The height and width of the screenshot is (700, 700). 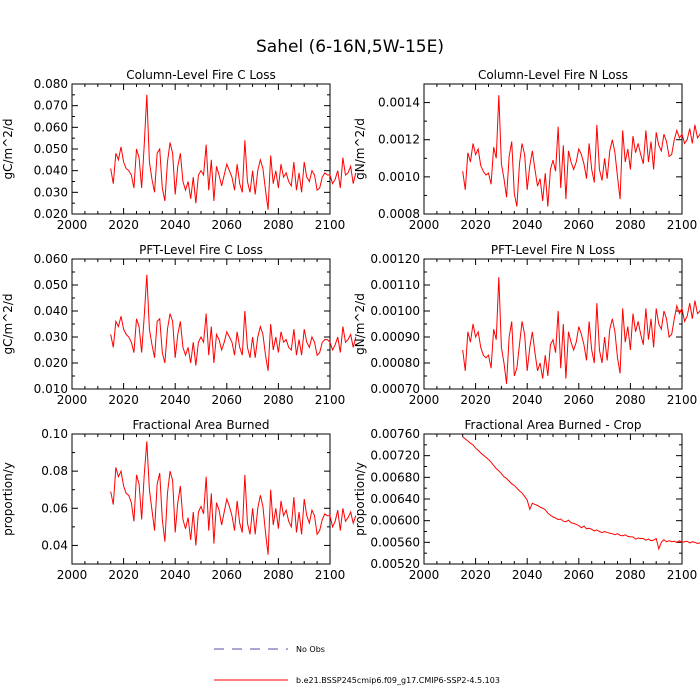 I want to click on y-tick-label: 0.00560, so click(x=395, y=542).